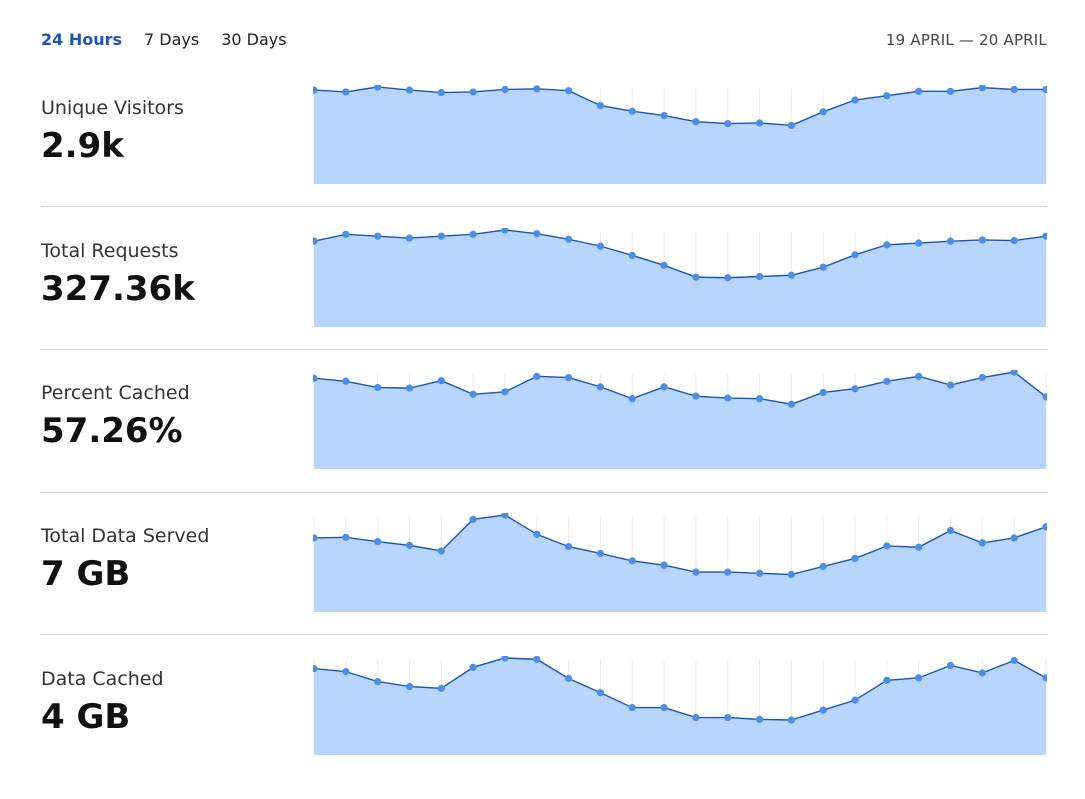  I want to click on tab-24-hours: 24 Hours, so click(82, 39).